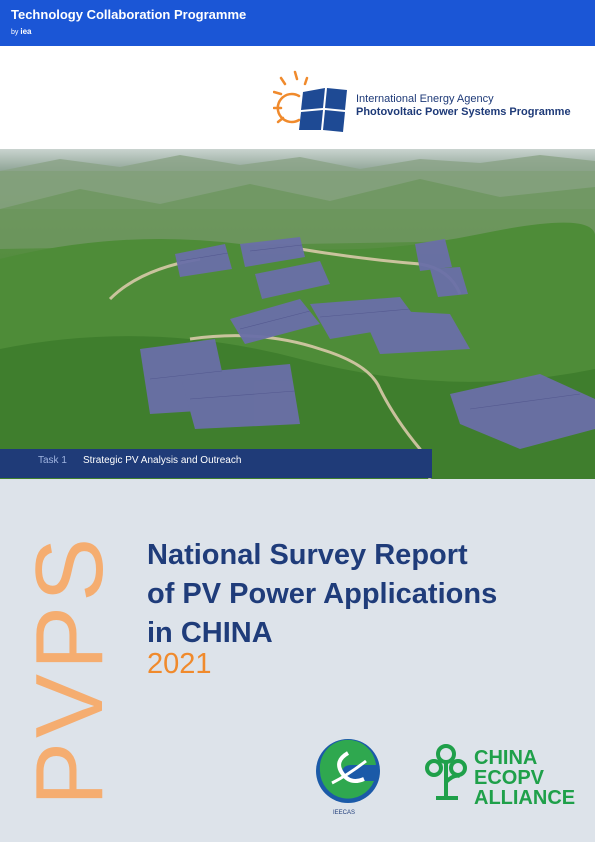  Describe the element at coordinates (307, 555) in the screenshot. I see `report-title-line-1: National Survey Report` at that location.